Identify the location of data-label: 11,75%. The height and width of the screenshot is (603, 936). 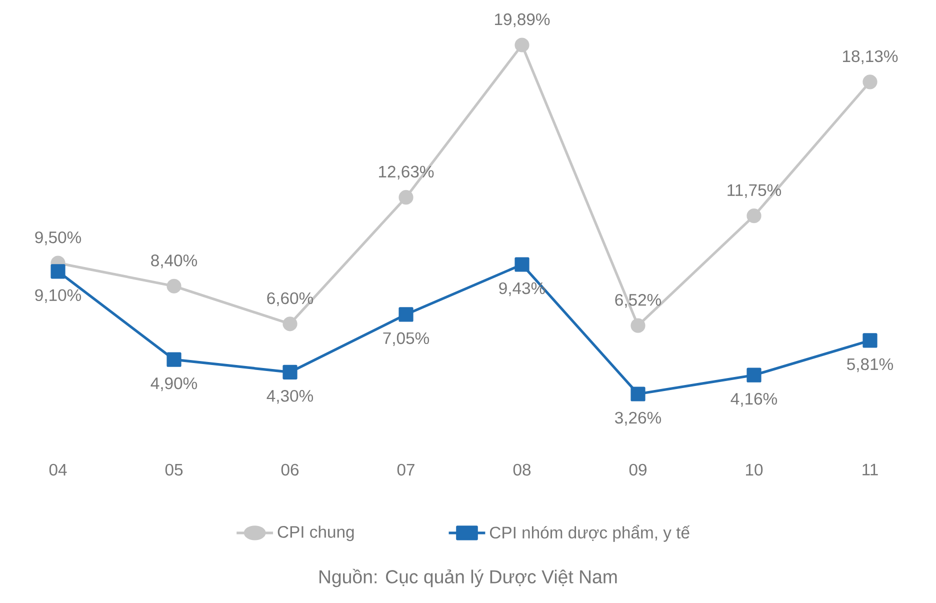
(755, 191).